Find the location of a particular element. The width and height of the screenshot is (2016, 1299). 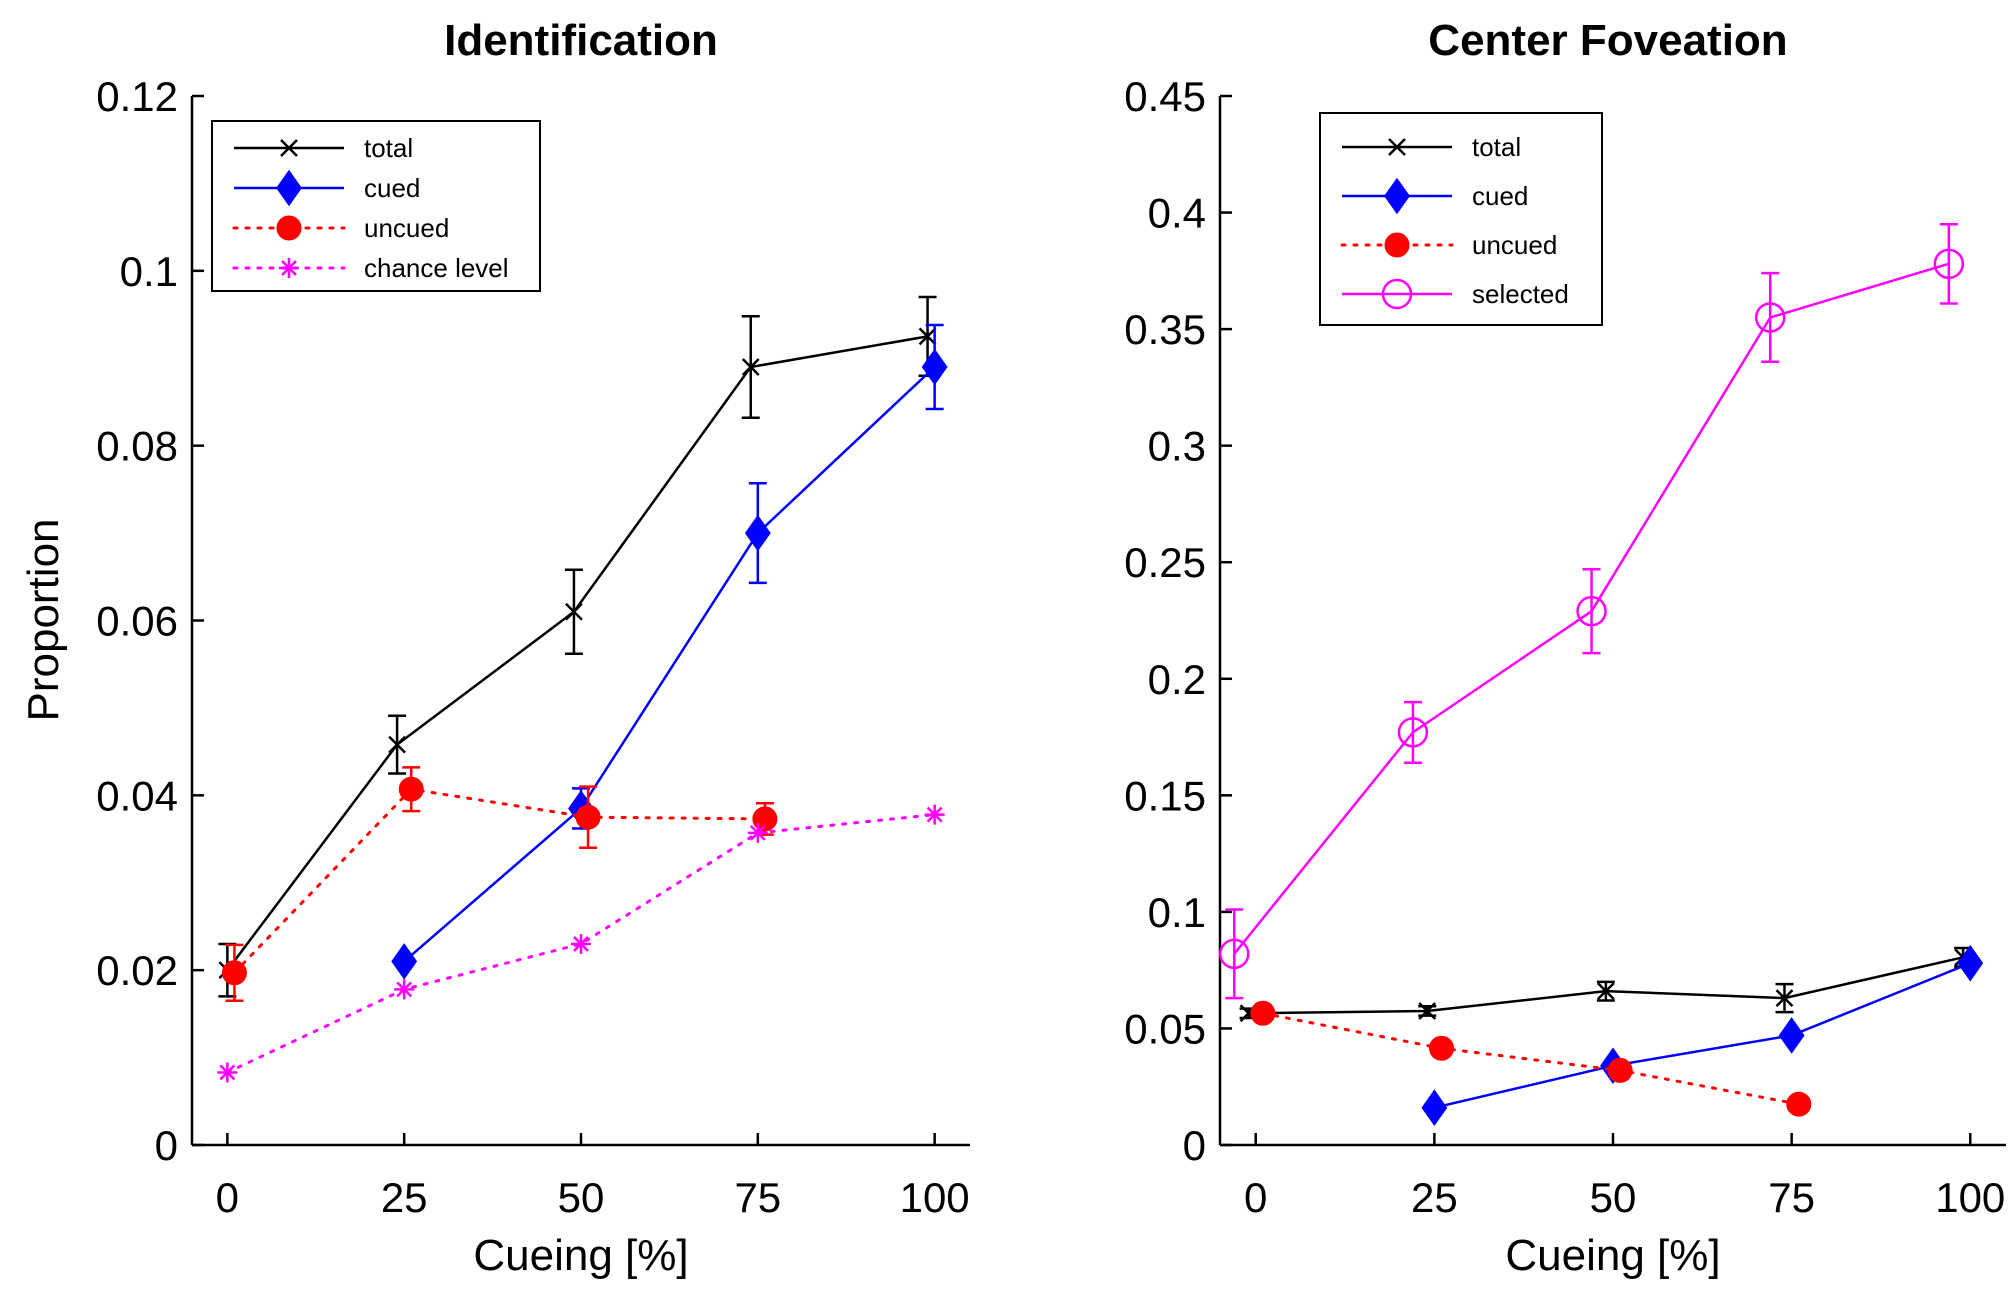

series-total is located at coordinates (1606, 984).